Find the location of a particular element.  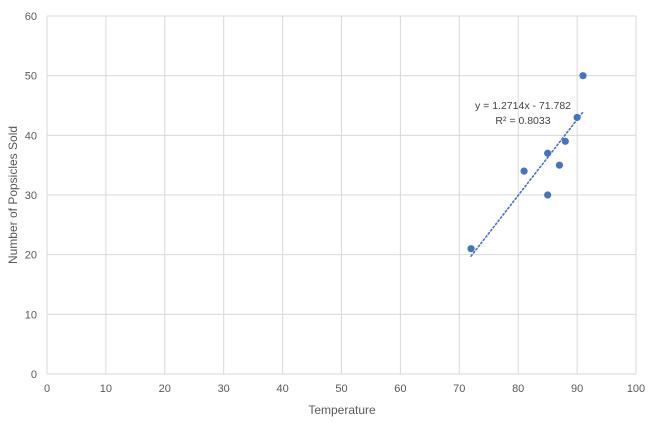

y-tick-label: 60 is located at coordinates (31, 17).